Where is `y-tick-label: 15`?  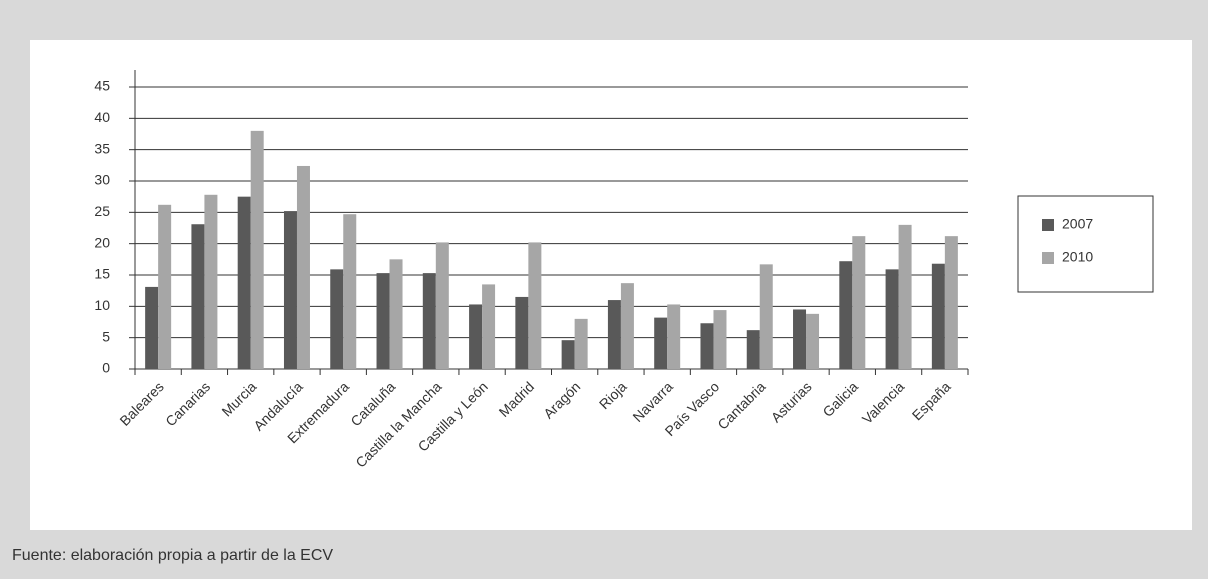
y-tick-label: 15 is located at coordinates (102, 274).